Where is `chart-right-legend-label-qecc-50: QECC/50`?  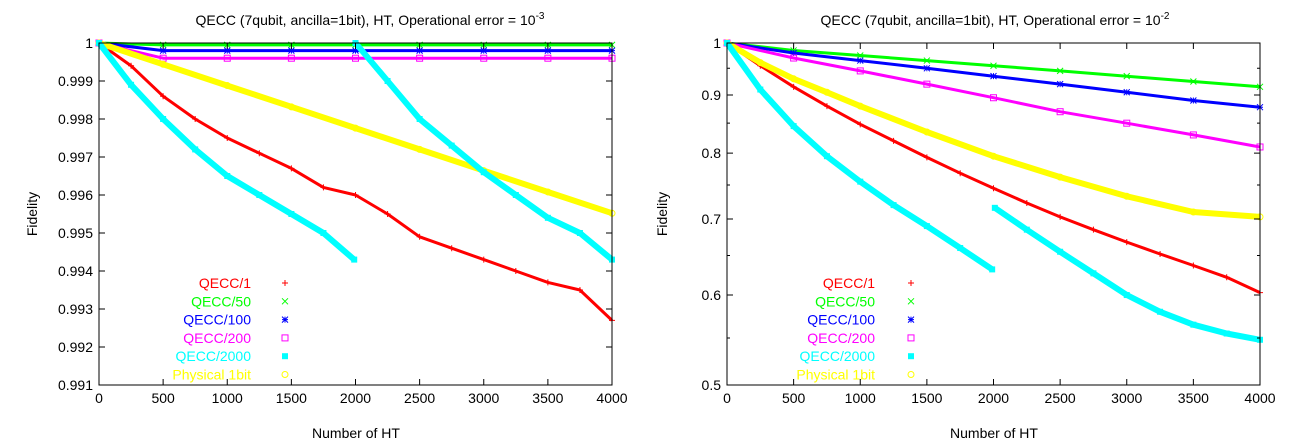
chart-right-legend-label-qecc-50: QECC/50 is located at coordinates (845, 301).